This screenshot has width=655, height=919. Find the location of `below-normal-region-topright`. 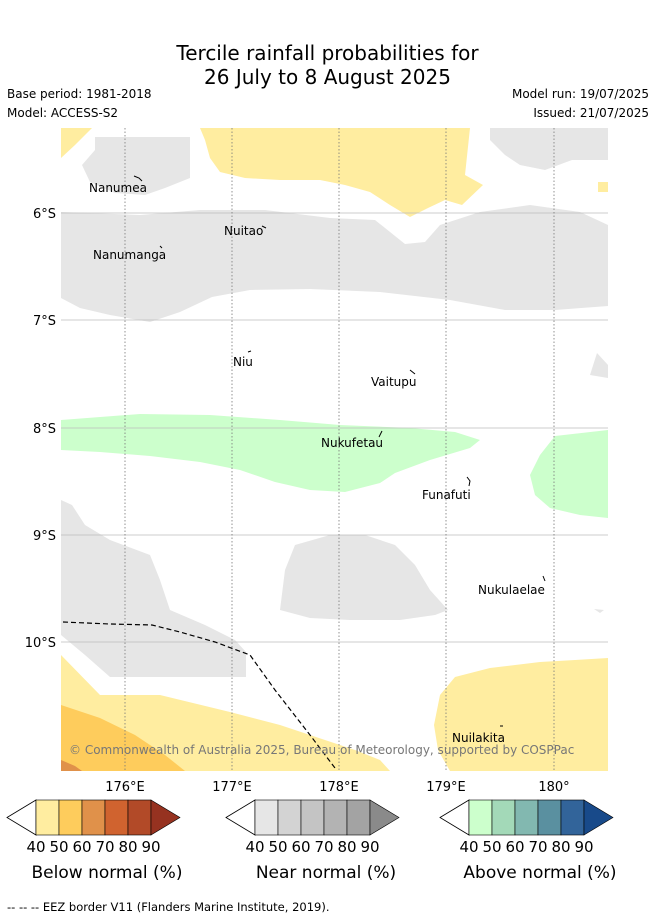

below-normal-region-topright is located at coordinates (603, 187).